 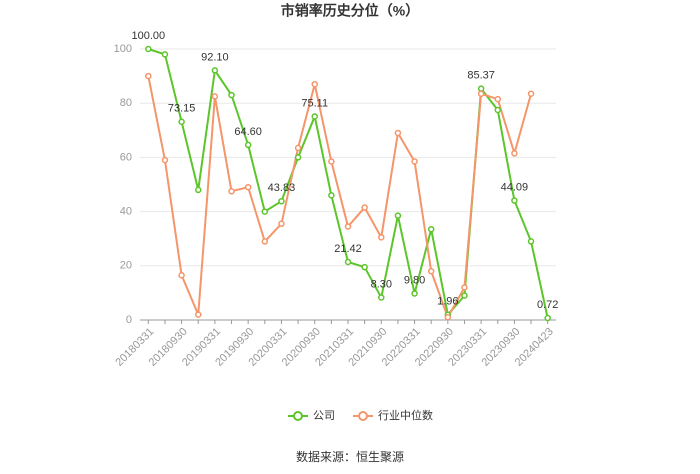 I want to click on data-label: 43.83, so click(x=282, y=188).